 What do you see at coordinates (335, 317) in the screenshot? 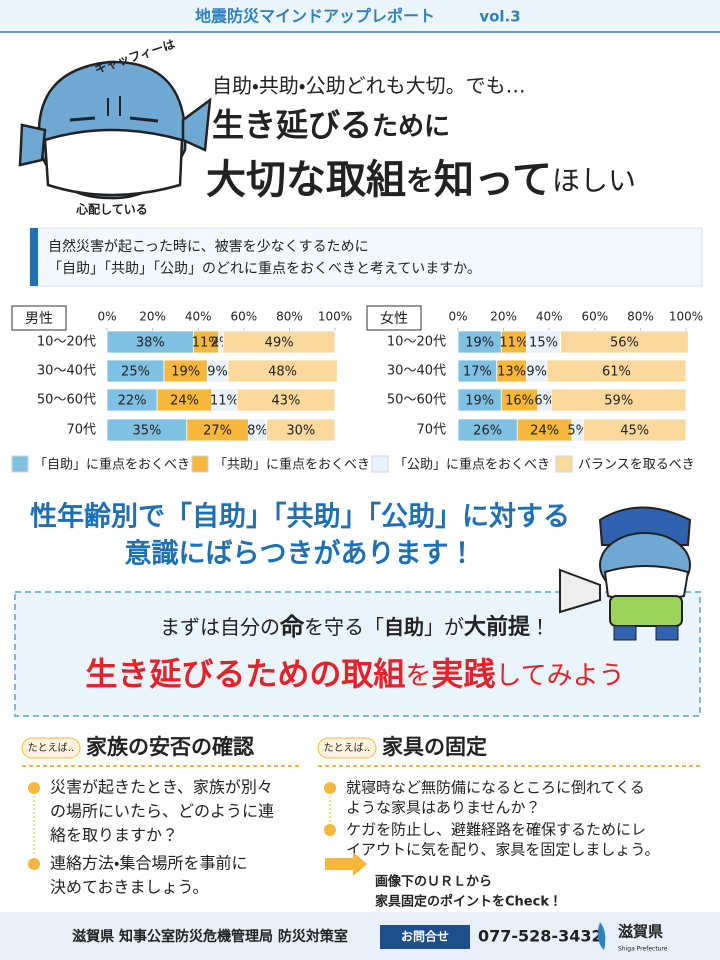
I see `x-tick-label: 100%` at bounding box center [335, 317].